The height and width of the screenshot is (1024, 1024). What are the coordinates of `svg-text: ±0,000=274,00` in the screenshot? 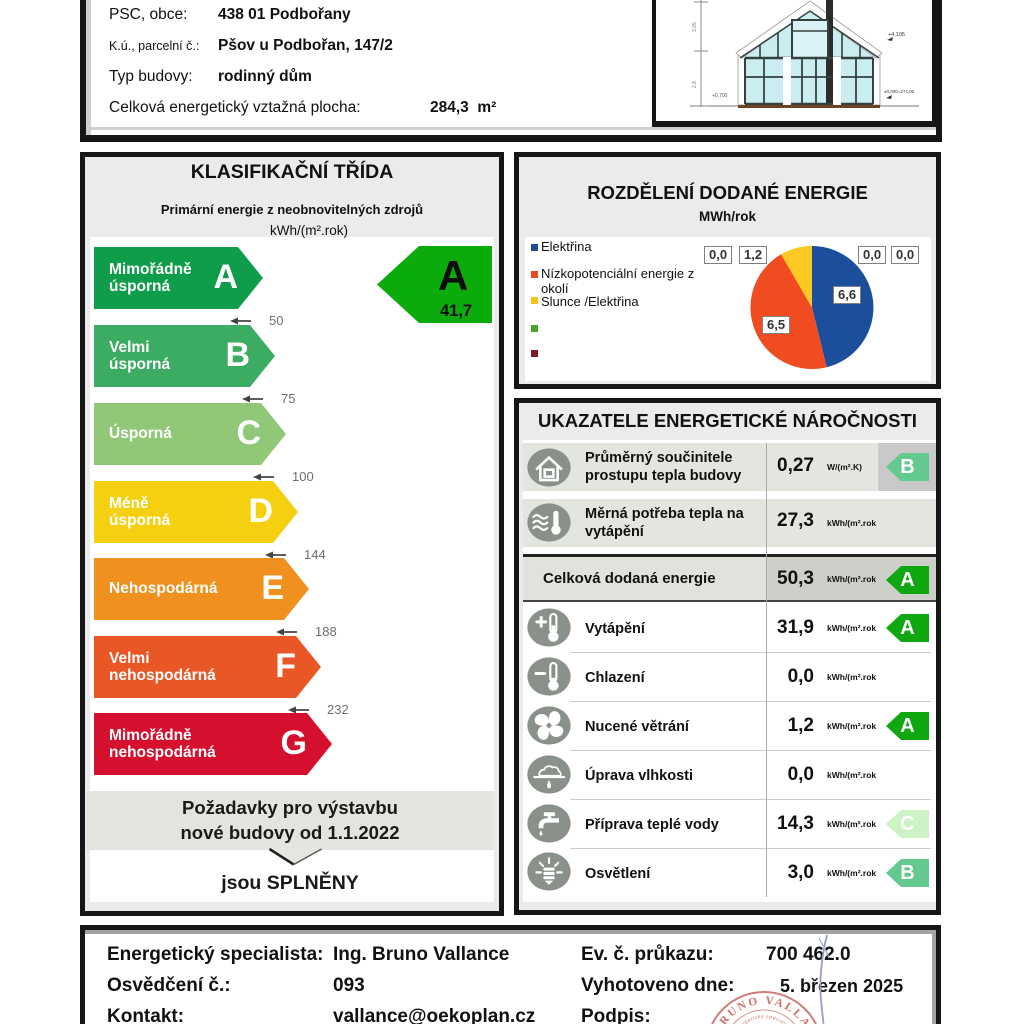 It's located at (899, 91).